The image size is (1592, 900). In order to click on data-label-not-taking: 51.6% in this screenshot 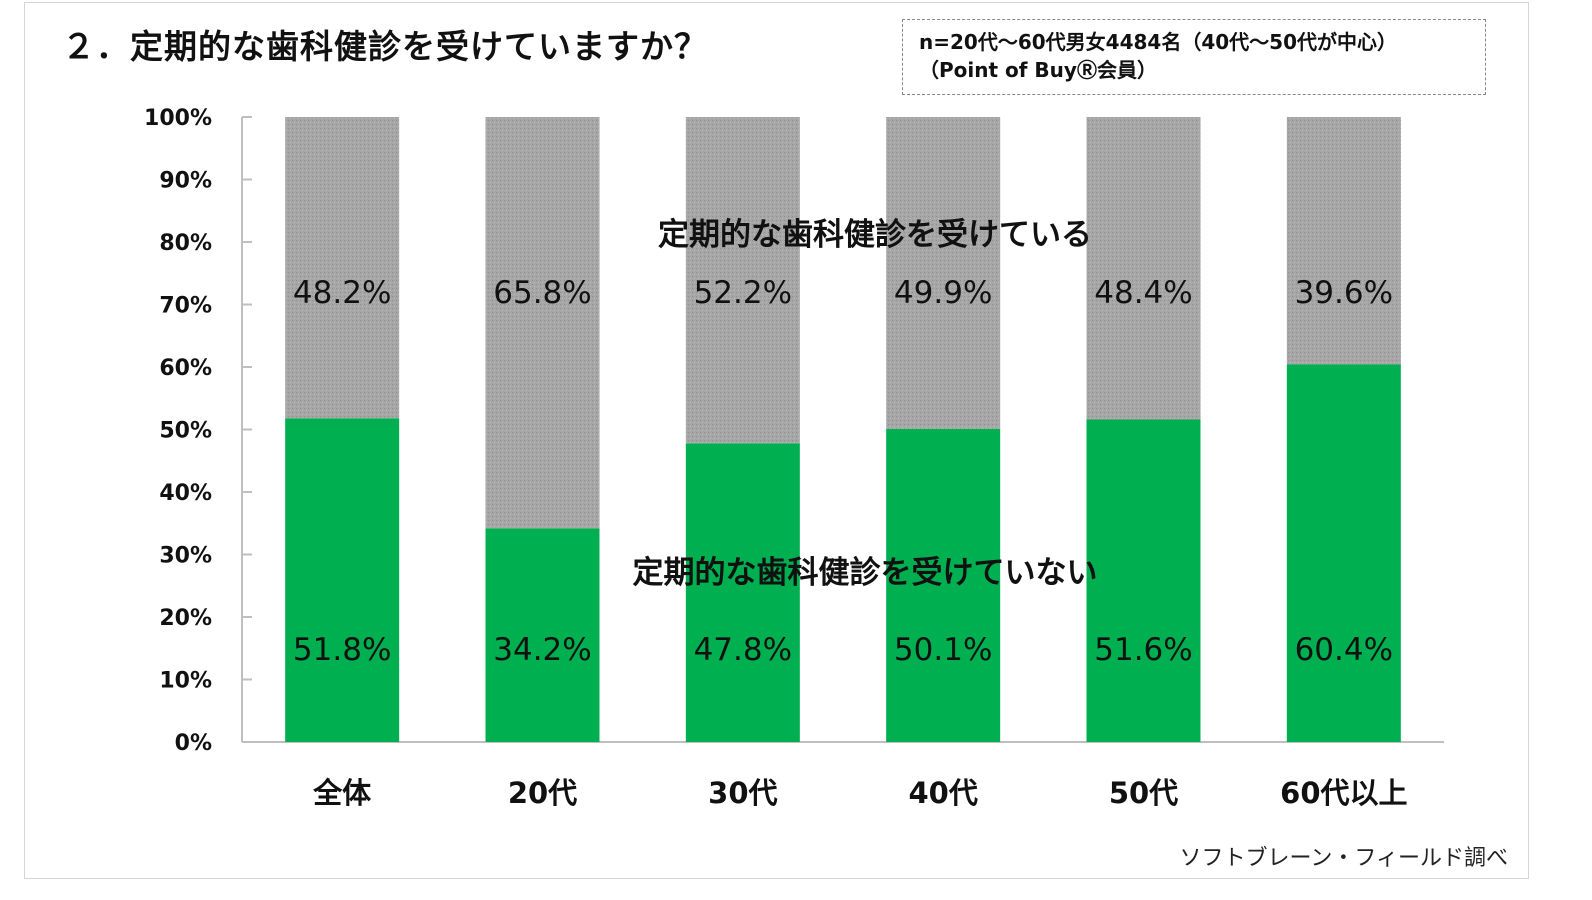, I will do `click(1143, 650)`.